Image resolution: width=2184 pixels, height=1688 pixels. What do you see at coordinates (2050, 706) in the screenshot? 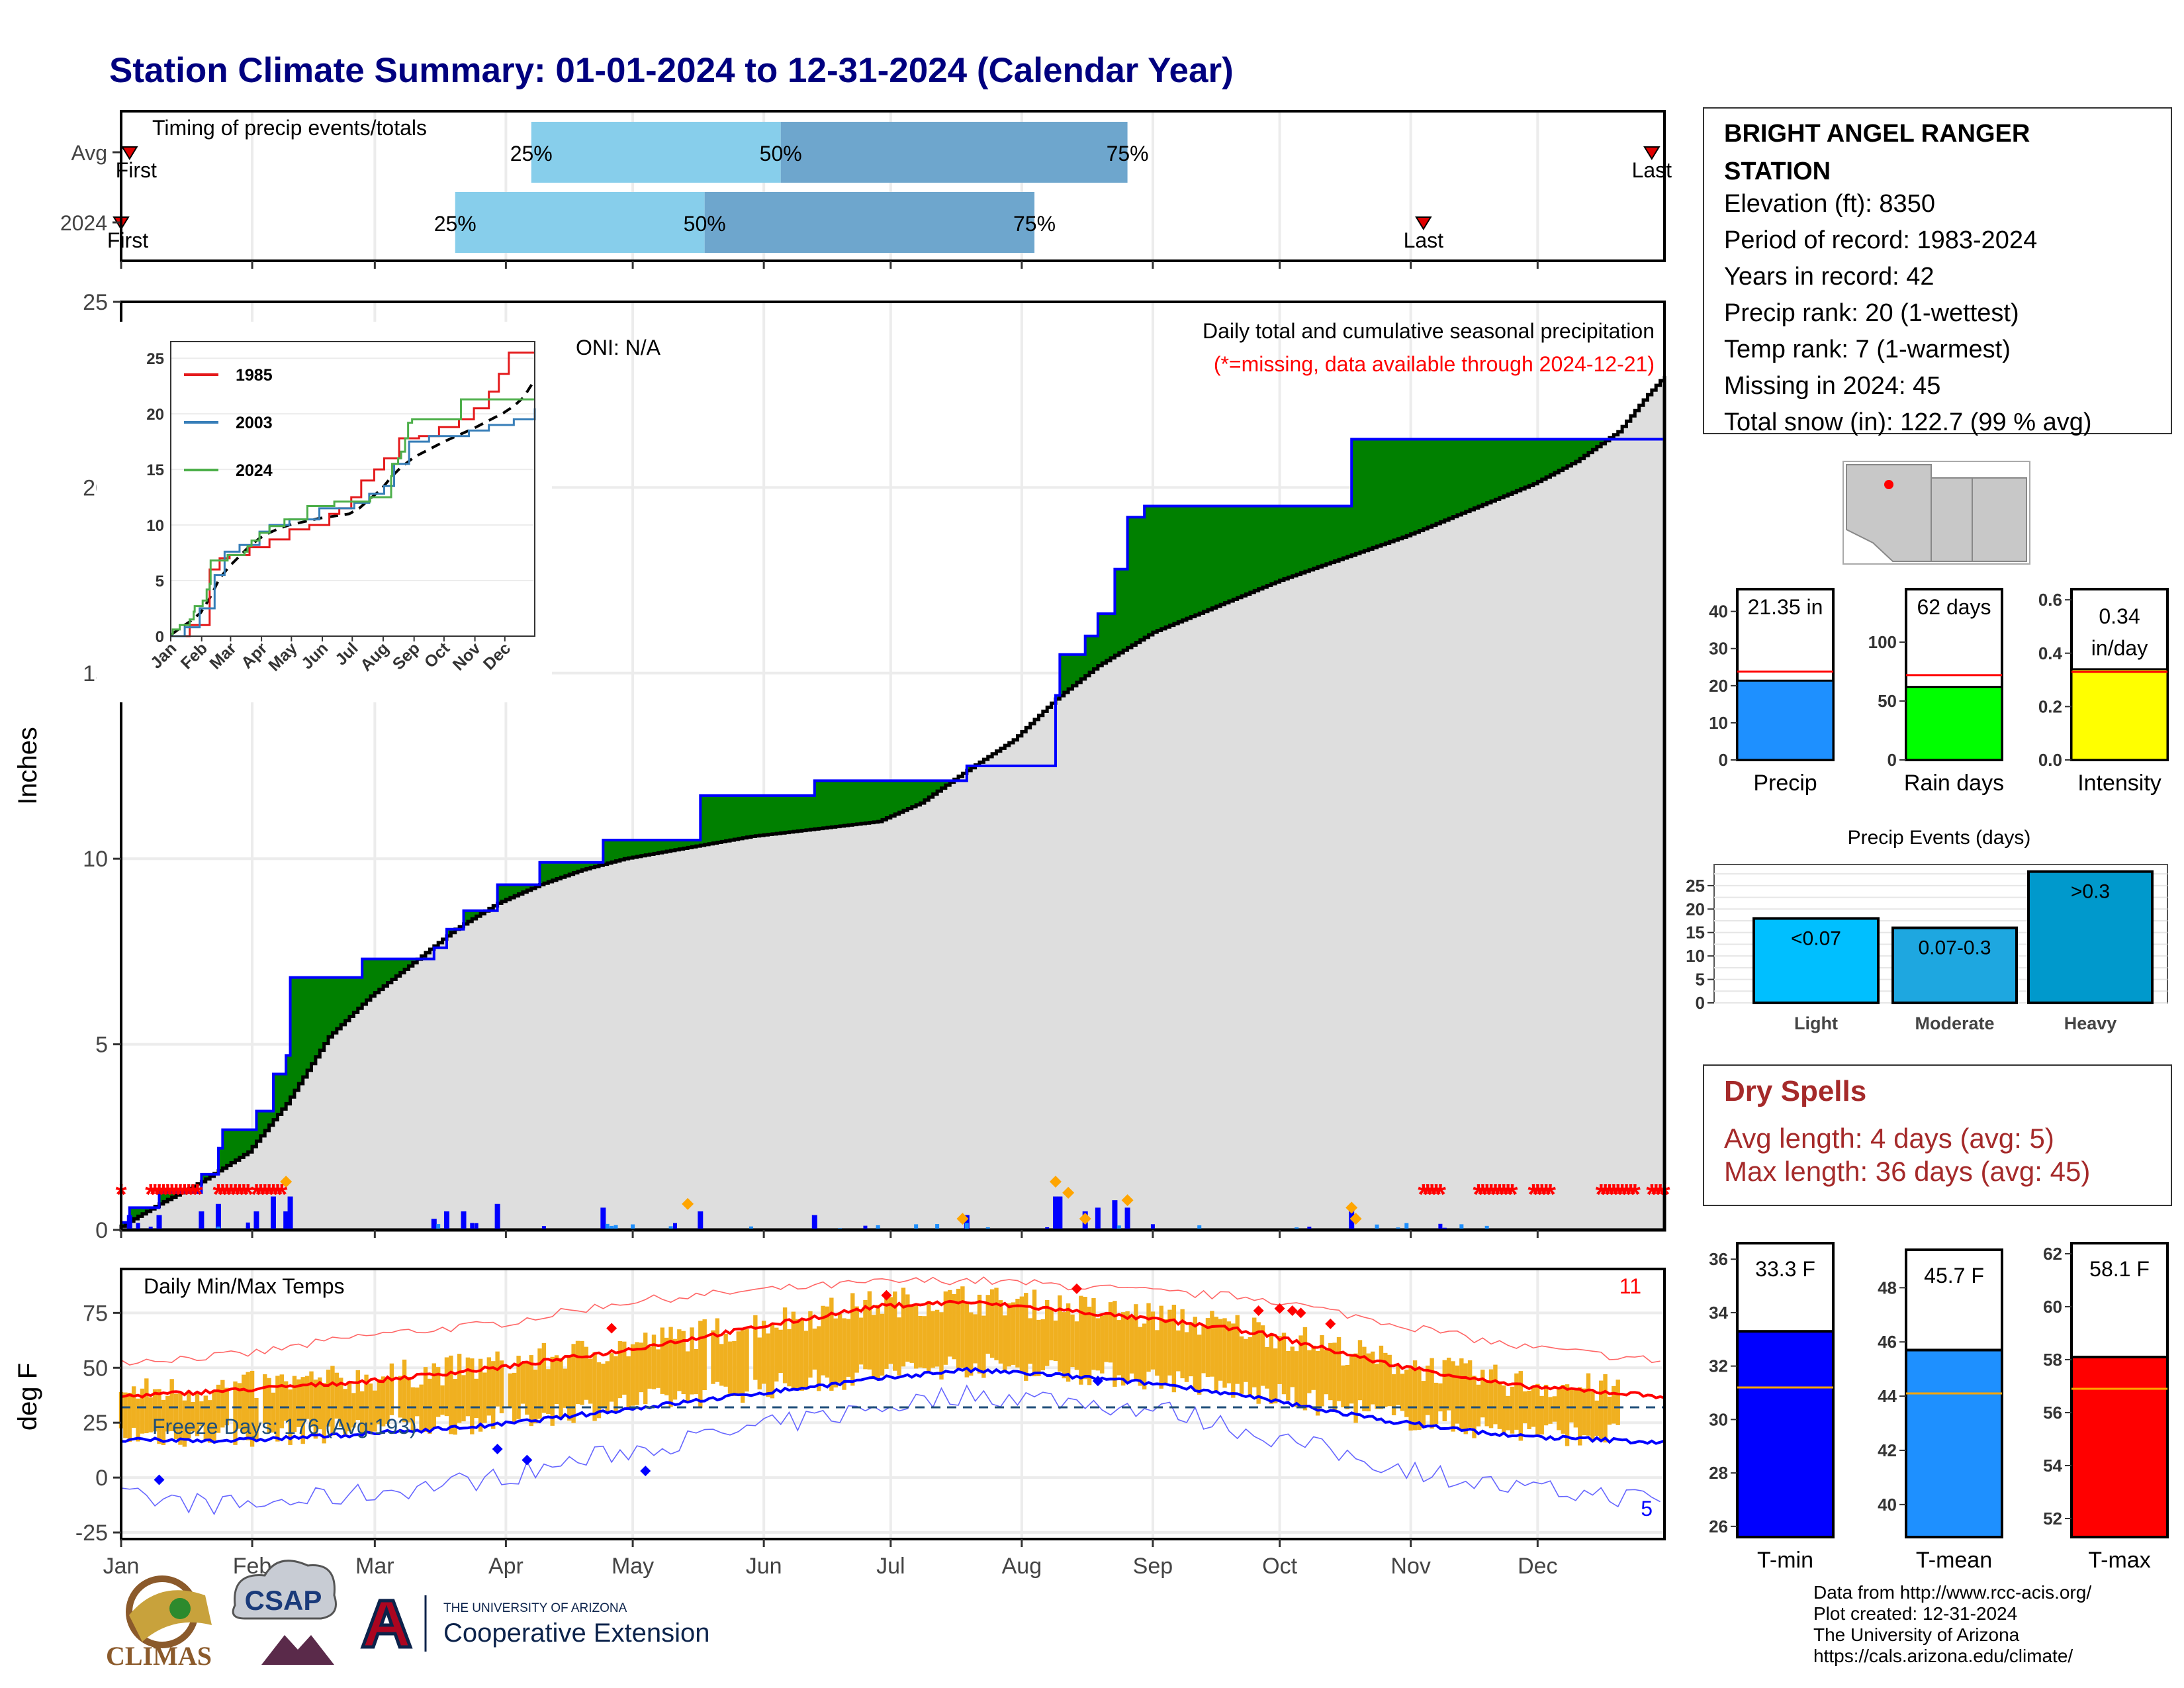
I see `summary-tick-label: 0.2` at bounding box center [2050, 706].